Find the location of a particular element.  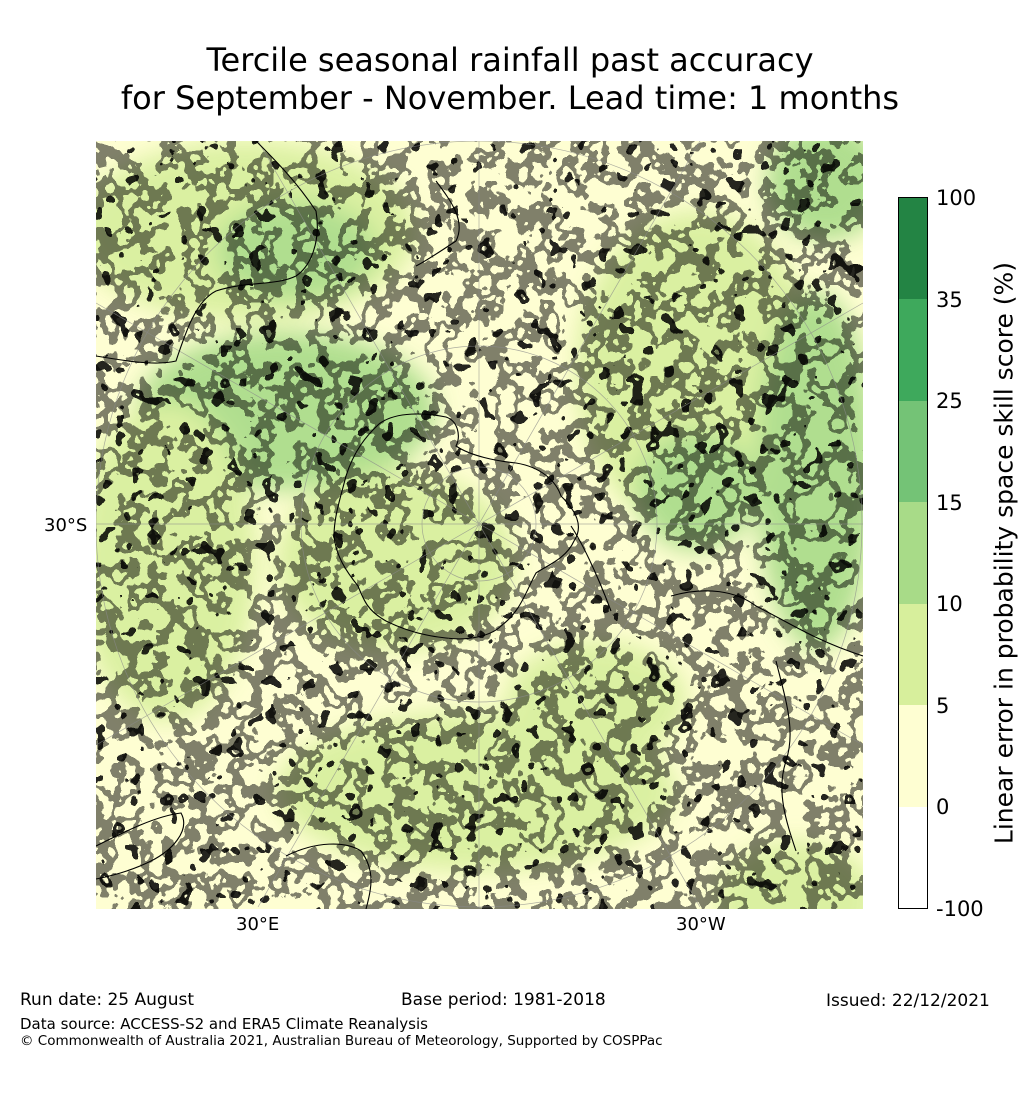

colorbar-tick-0: 0 is located at coordinates (943, 807).